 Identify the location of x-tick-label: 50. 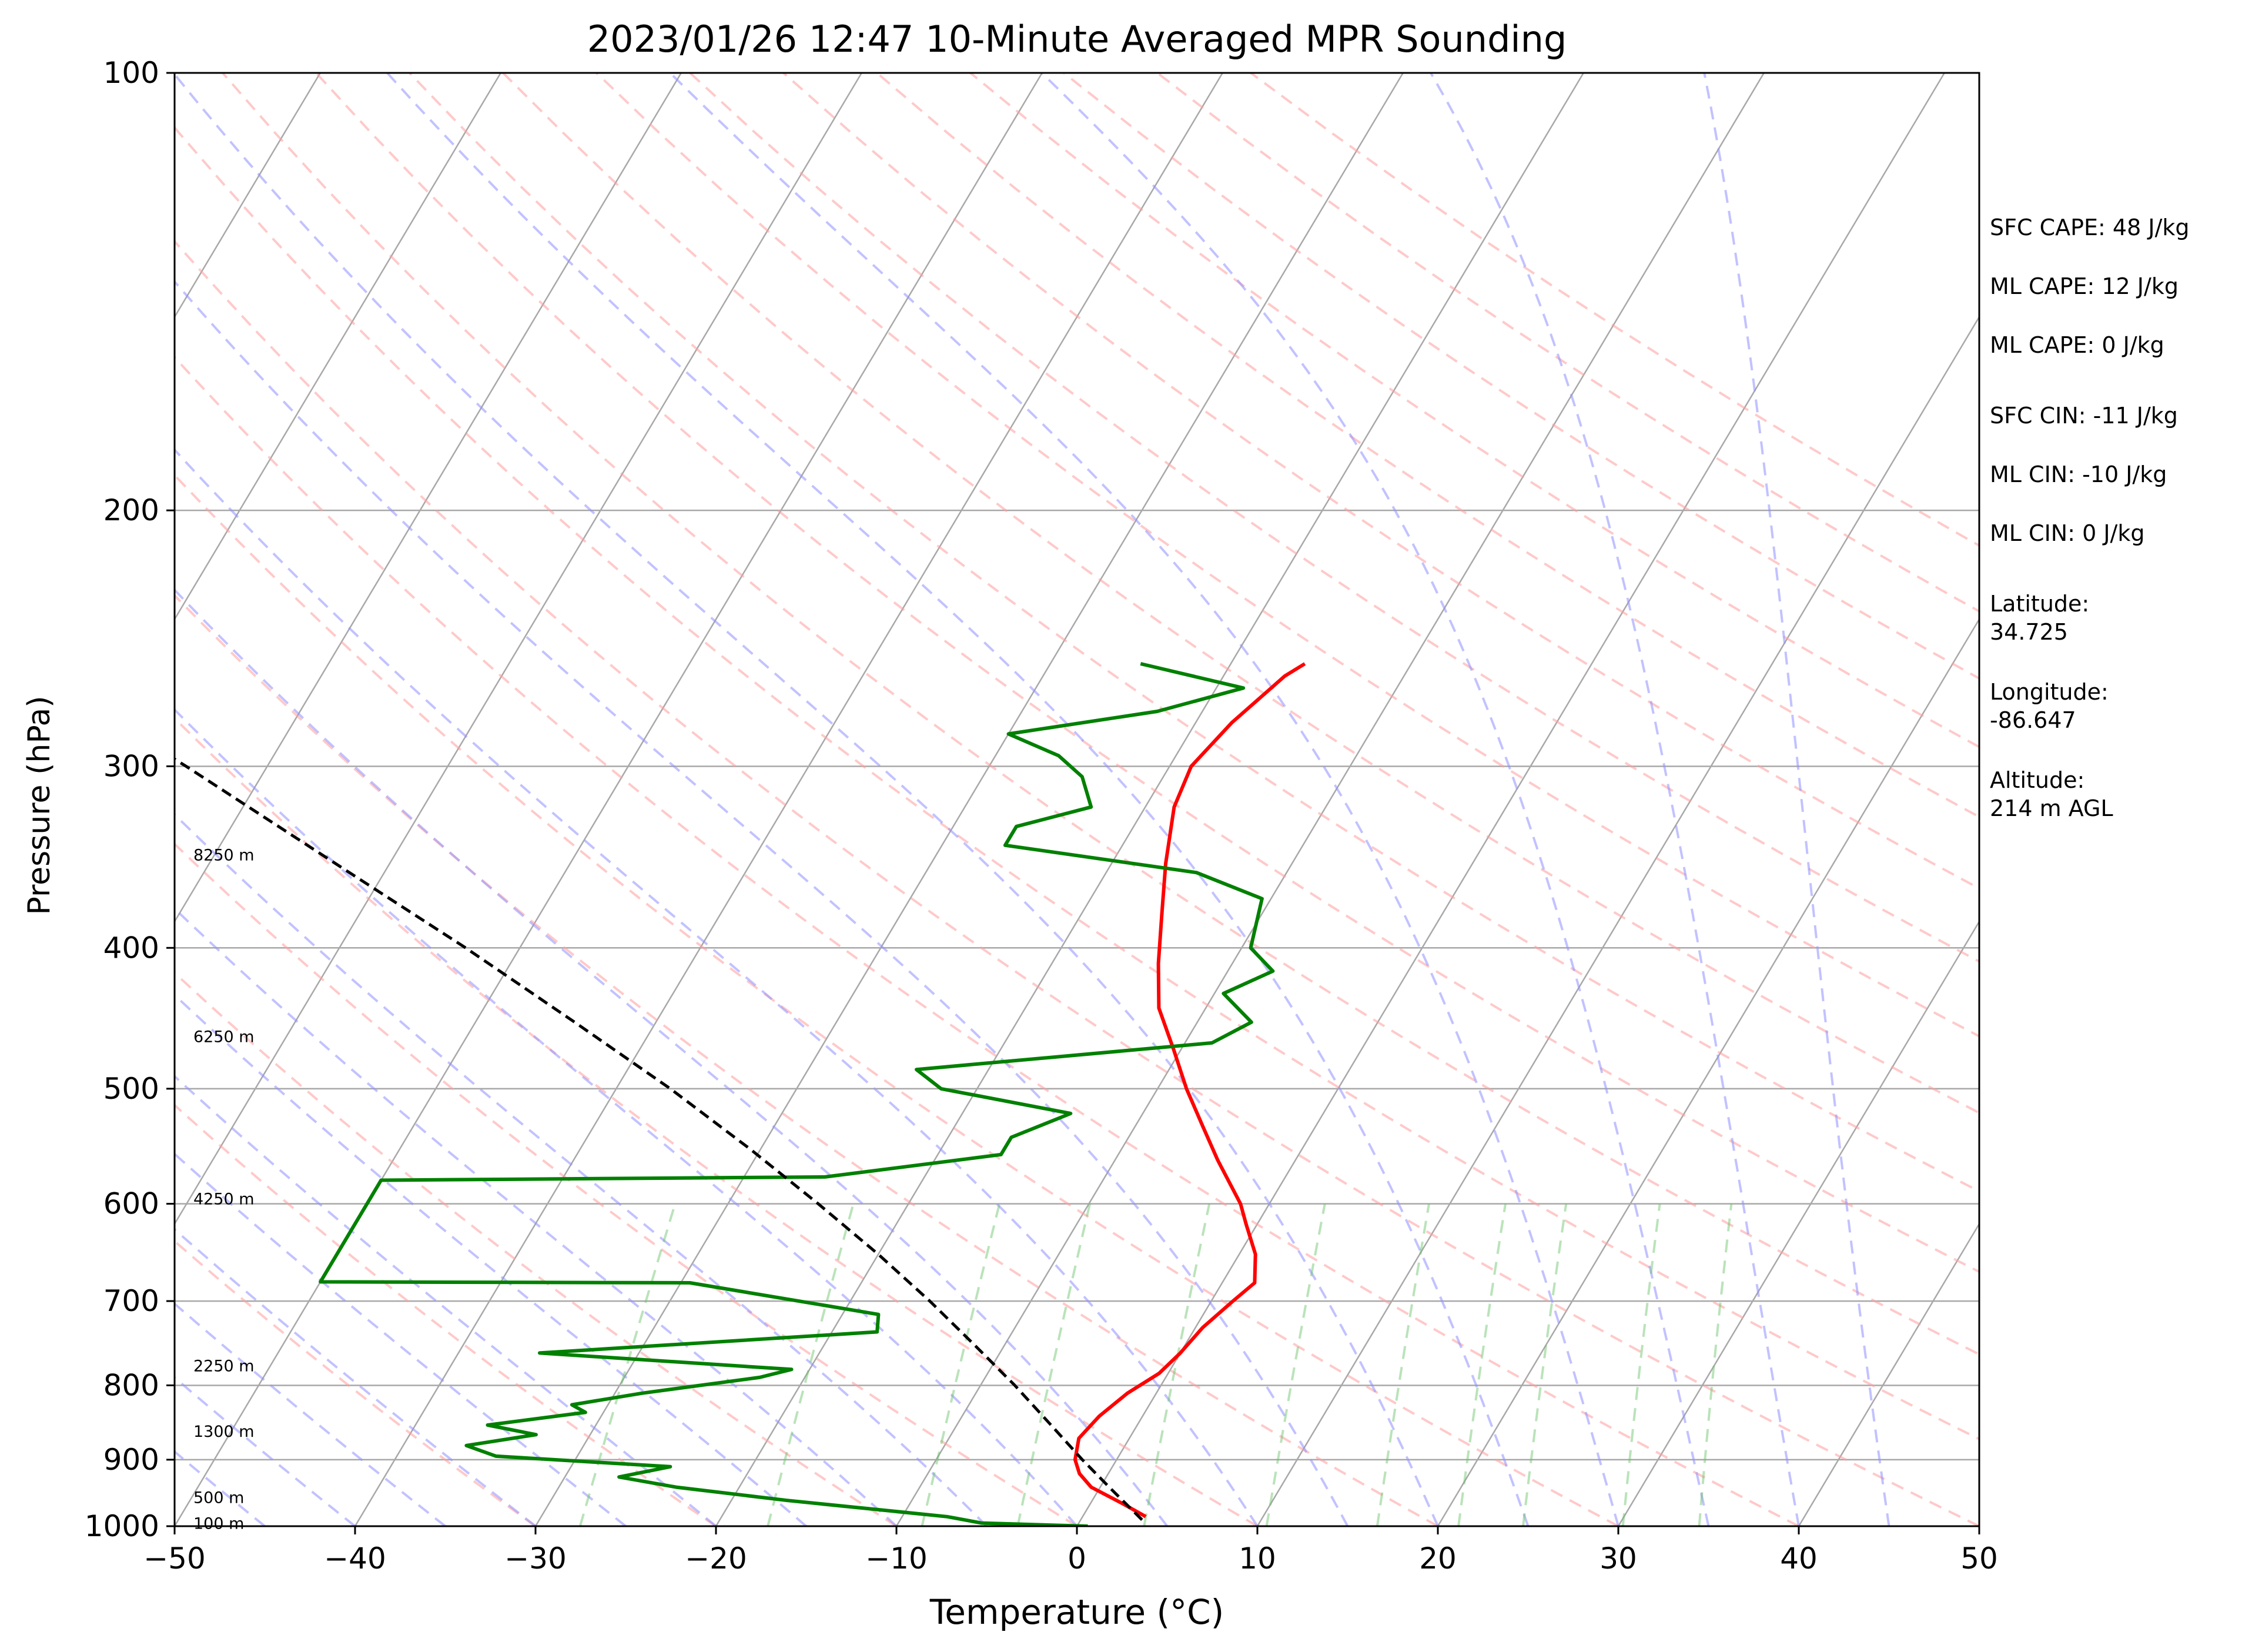
(1979, 1559).